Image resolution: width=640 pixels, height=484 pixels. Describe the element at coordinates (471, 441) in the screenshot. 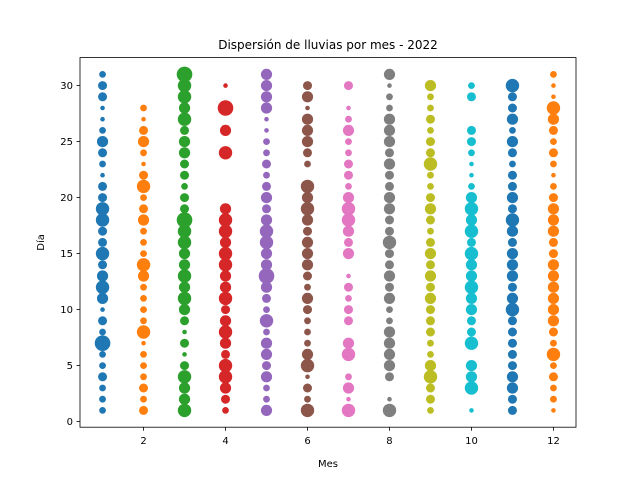

I see `x-tick-label: 10` at that location.